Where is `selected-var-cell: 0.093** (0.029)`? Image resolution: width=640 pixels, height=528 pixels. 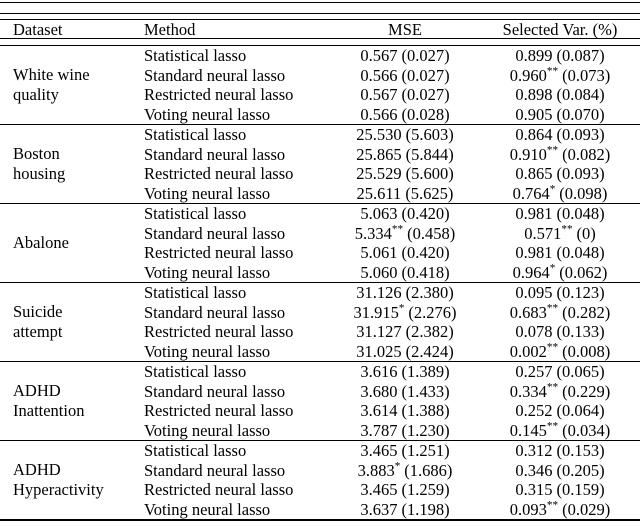
selected-var-cell: 0.093** (0.029) is located at coordinates (560, 509).